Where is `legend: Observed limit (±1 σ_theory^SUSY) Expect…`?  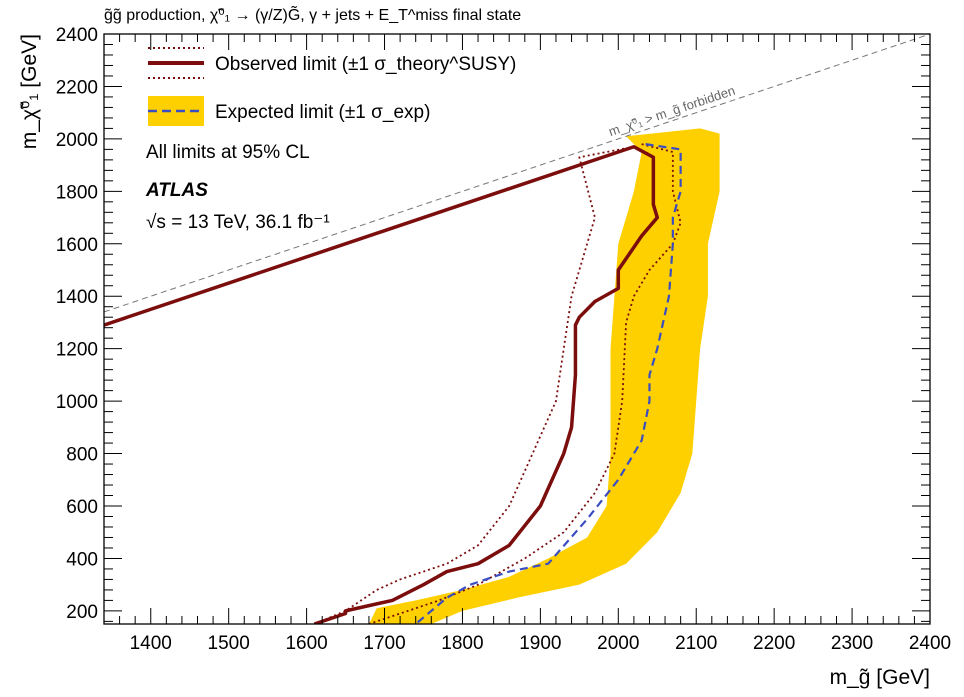
legend: Observed limit (±1 σ_theory^SUSY) Expect… is located at coordinates (330, 140).